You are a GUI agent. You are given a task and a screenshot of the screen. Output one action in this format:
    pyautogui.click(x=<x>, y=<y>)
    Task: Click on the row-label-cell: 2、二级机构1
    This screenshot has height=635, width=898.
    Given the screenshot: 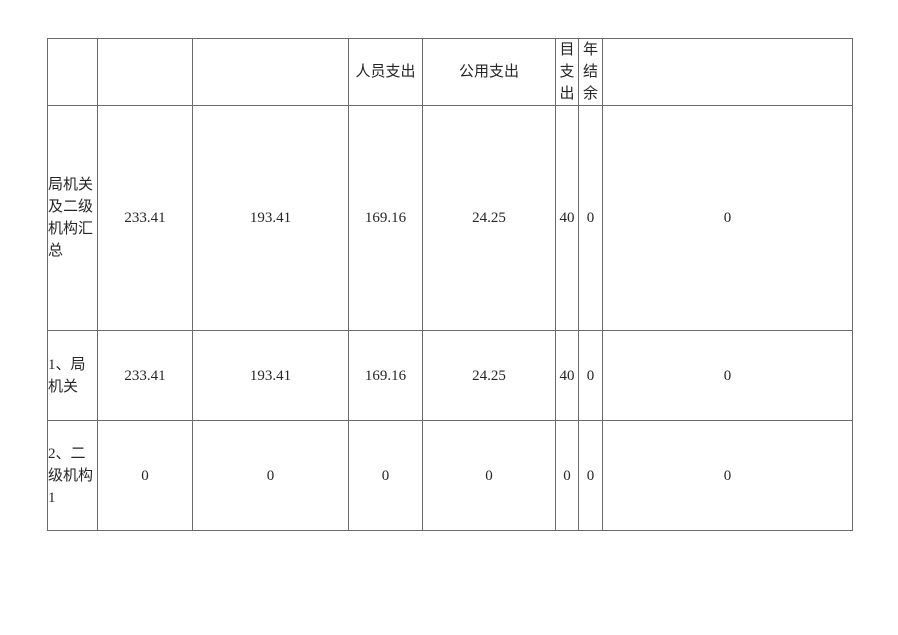 What is the action you would take?
    pyautogui.click(x=72, y=475)
    